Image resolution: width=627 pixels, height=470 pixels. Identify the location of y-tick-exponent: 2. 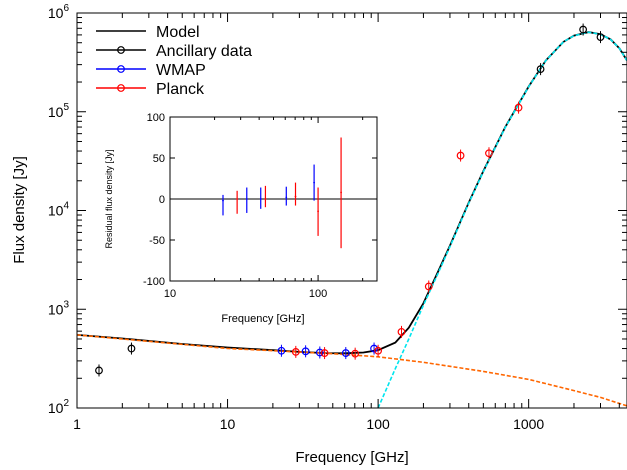
(66, 403).